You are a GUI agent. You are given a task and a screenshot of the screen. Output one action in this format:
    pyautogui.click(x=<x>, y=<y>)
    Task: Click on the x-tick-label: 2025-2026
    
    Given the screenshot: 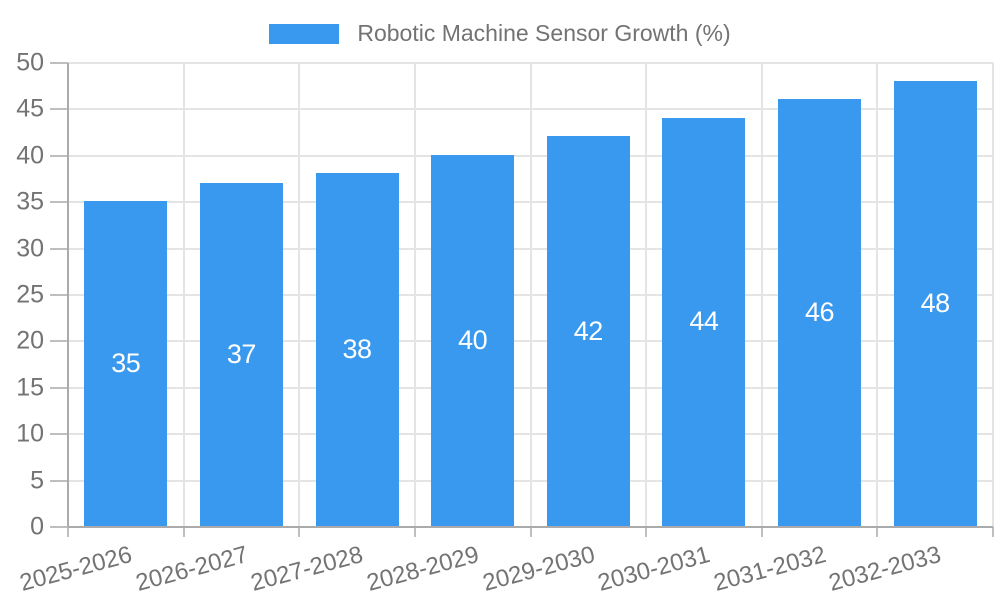 What is the action you would take?
    pyautogui.click(x=75, y=569)
    